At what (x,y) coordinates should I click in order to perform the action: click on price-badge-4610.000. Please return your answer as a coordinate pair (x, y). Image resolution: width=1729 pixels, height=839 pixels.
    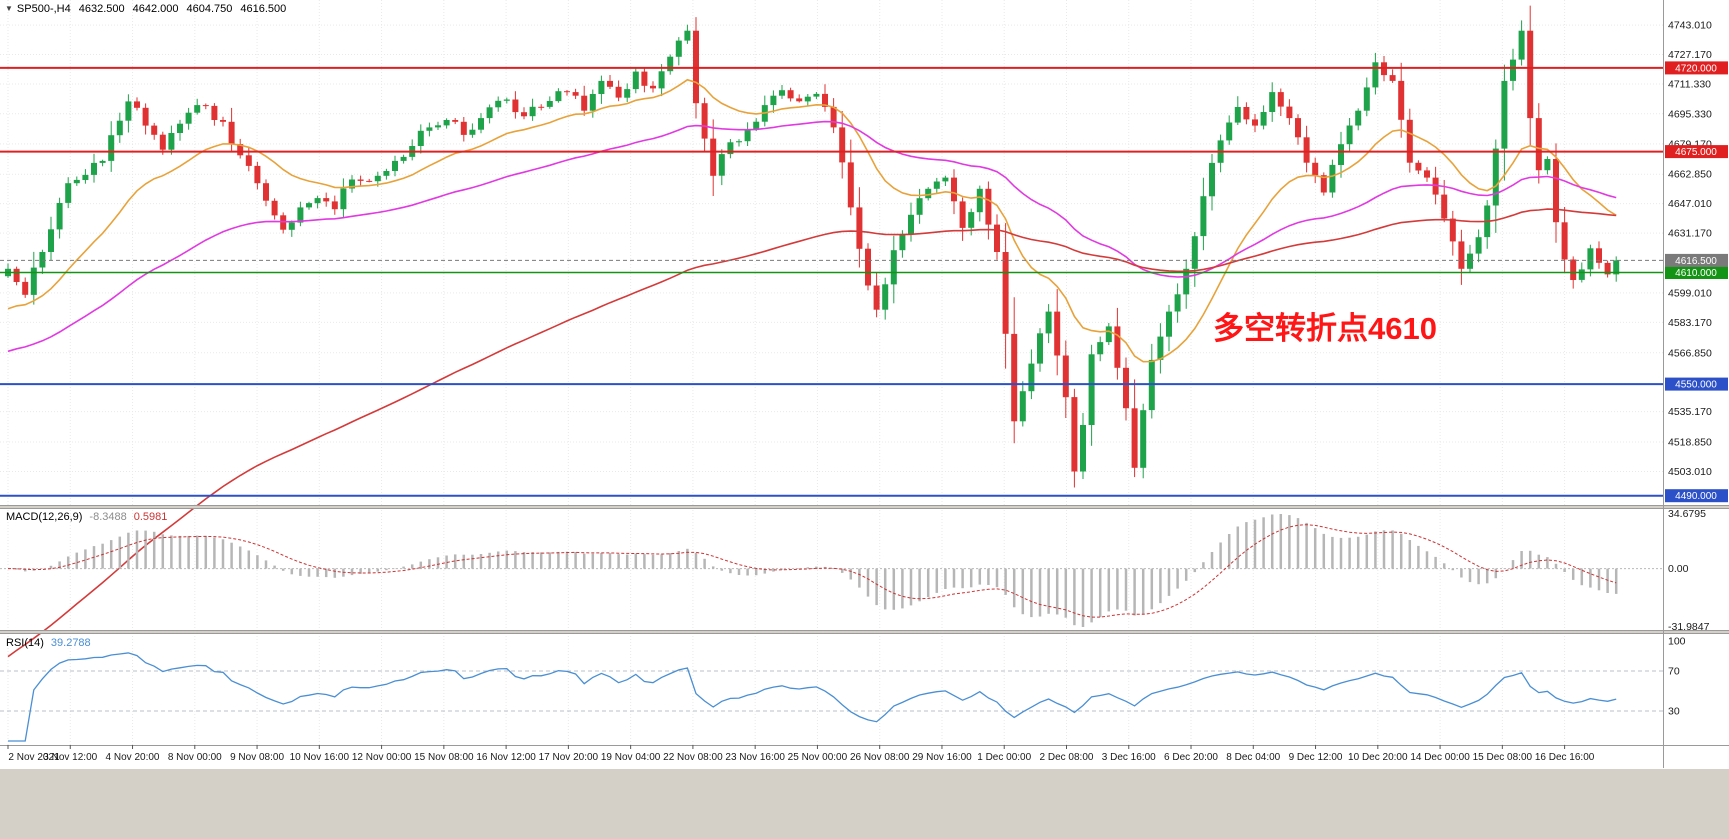
    Looking at the image, I should click on (1696, 272).